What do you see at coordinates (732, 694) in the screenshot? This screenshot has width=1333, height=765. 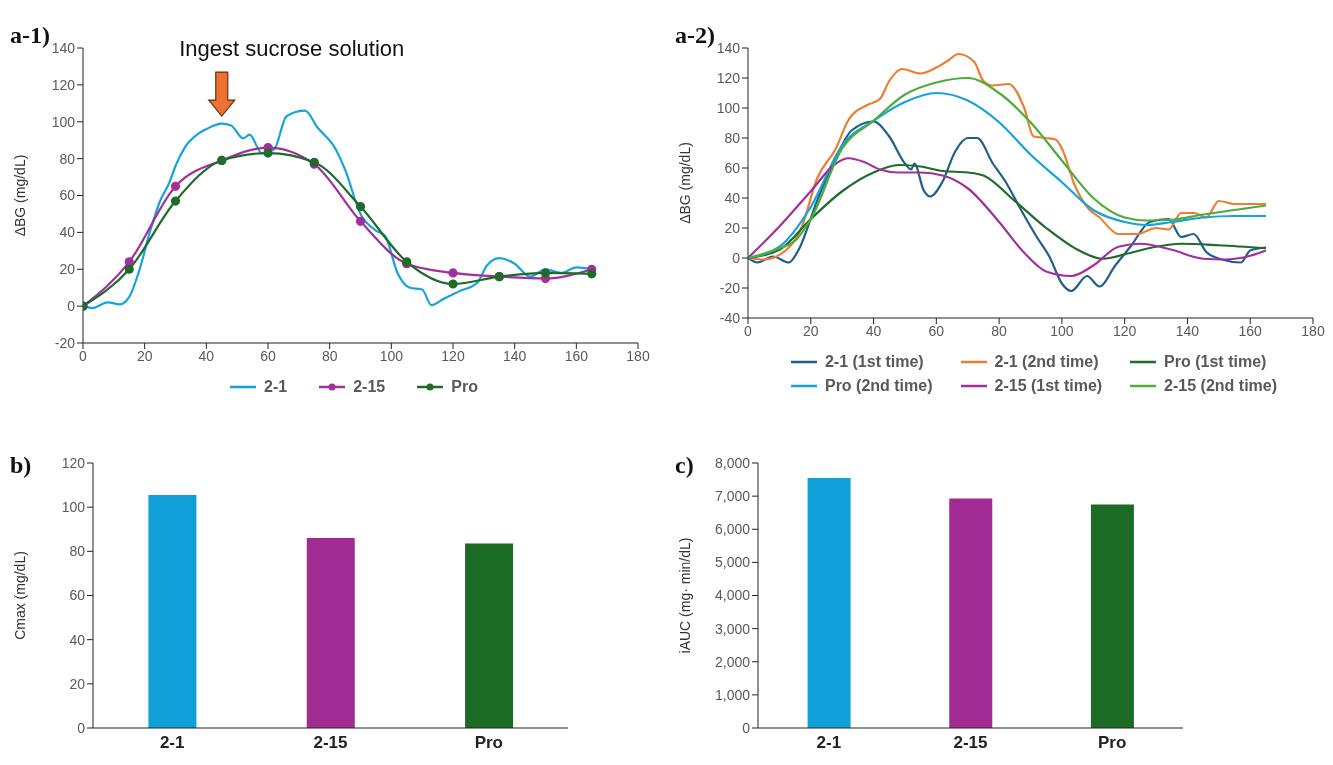 I see `y-tick-label: 1,000` at bounding box center [732, 694].